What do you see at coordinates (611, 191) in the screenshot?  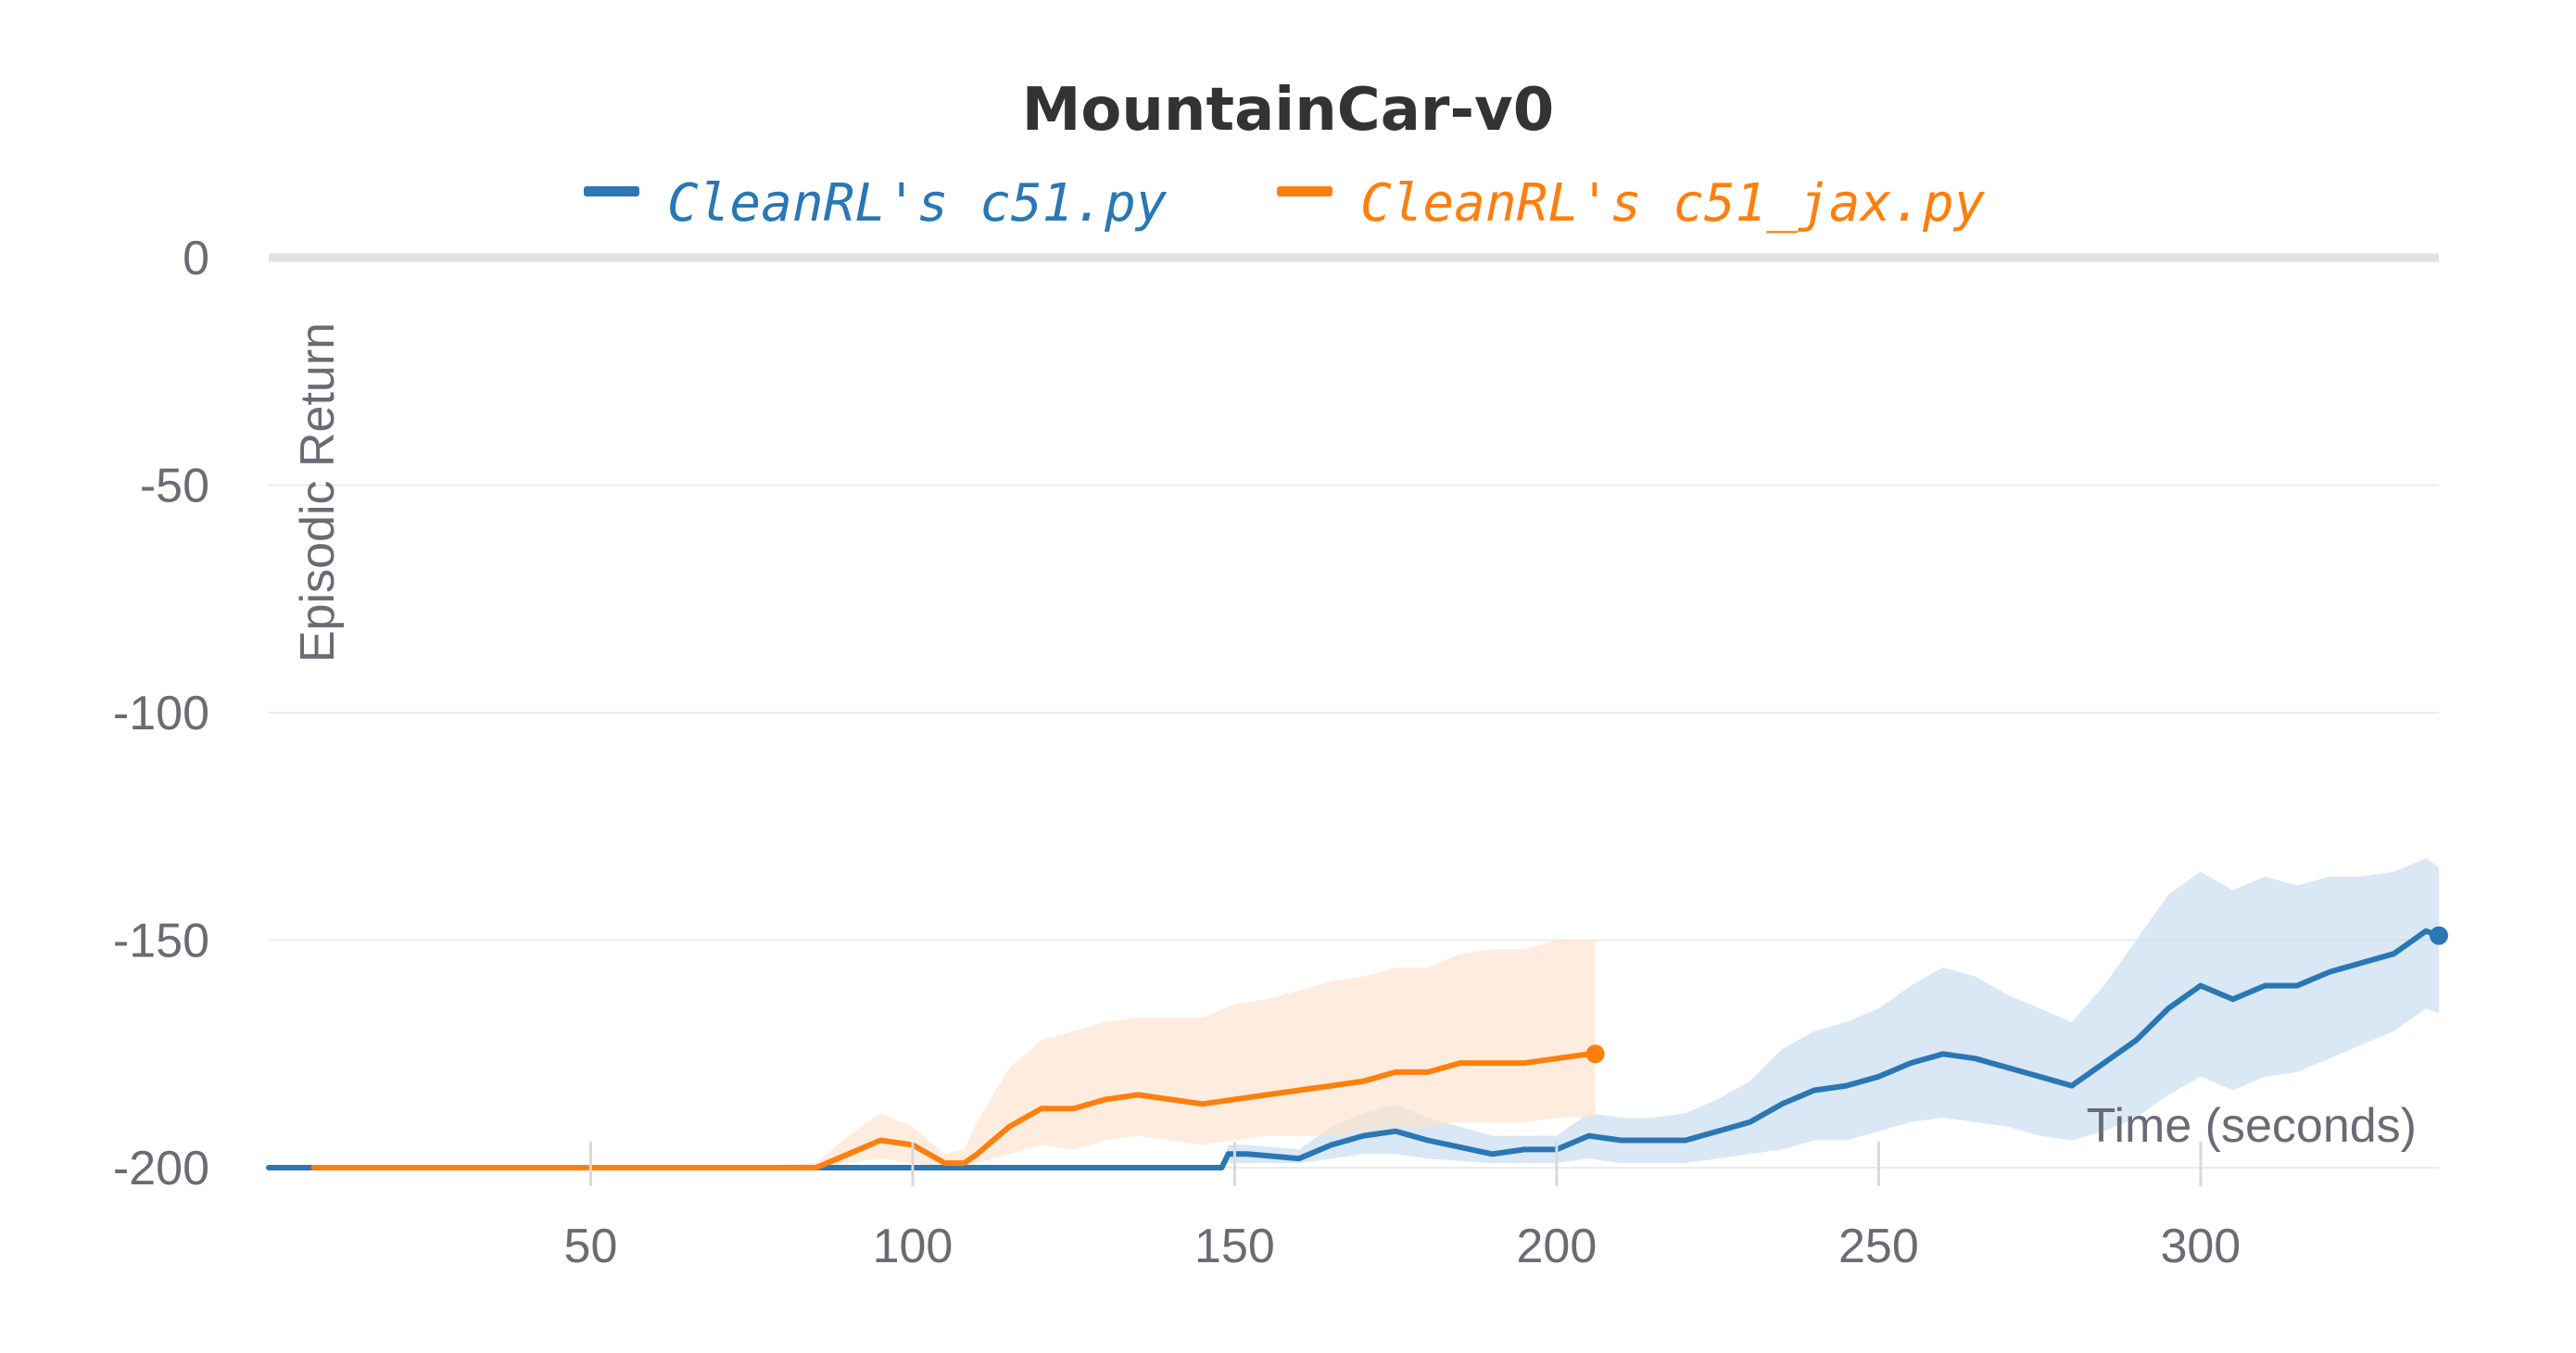 I see `legend-swatch-c51` at bounding box center [611, 191].